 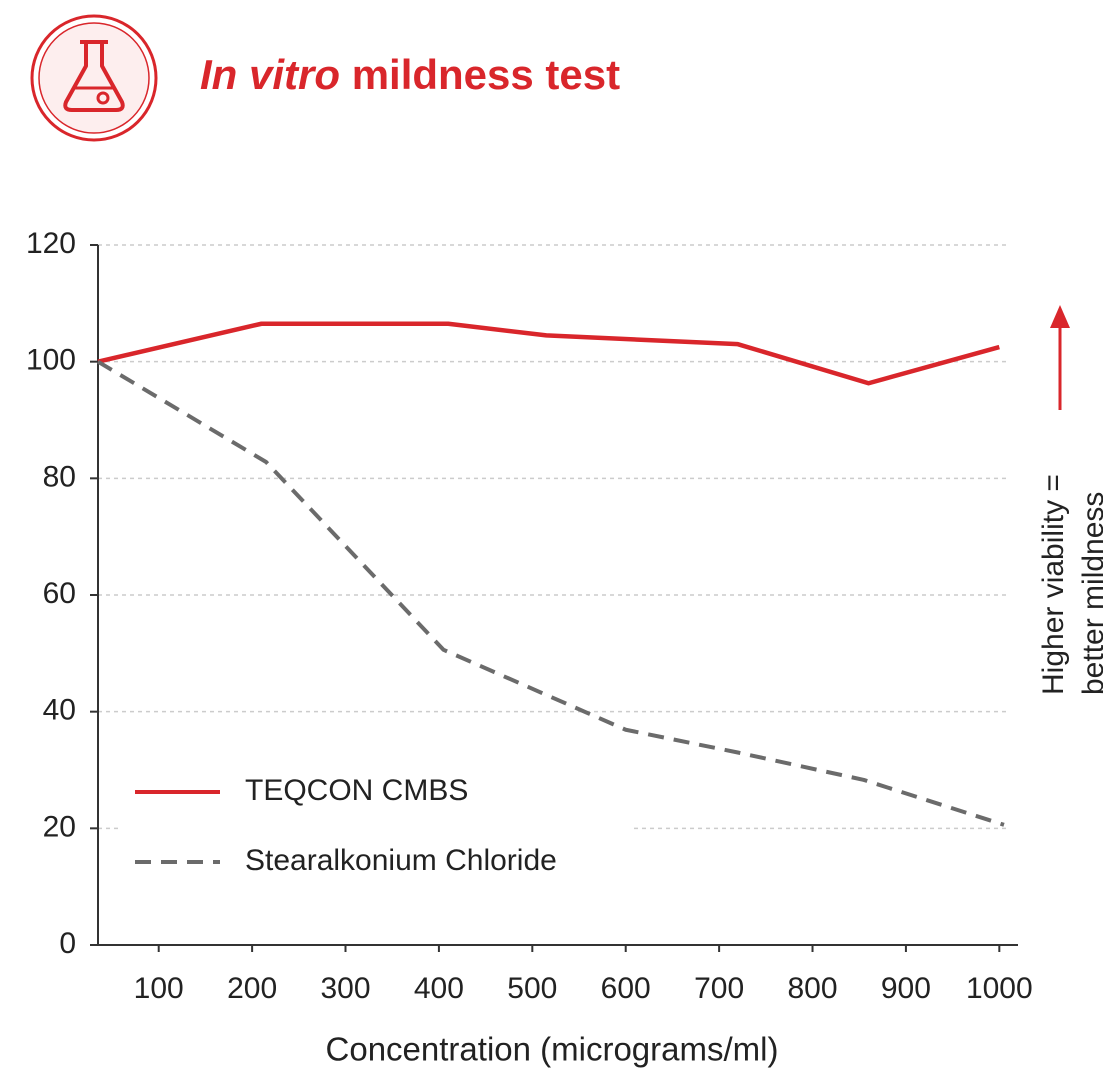 I want to click on x-axis-label: Concentration (micrograms/ml), so click(x=552, y=1049).